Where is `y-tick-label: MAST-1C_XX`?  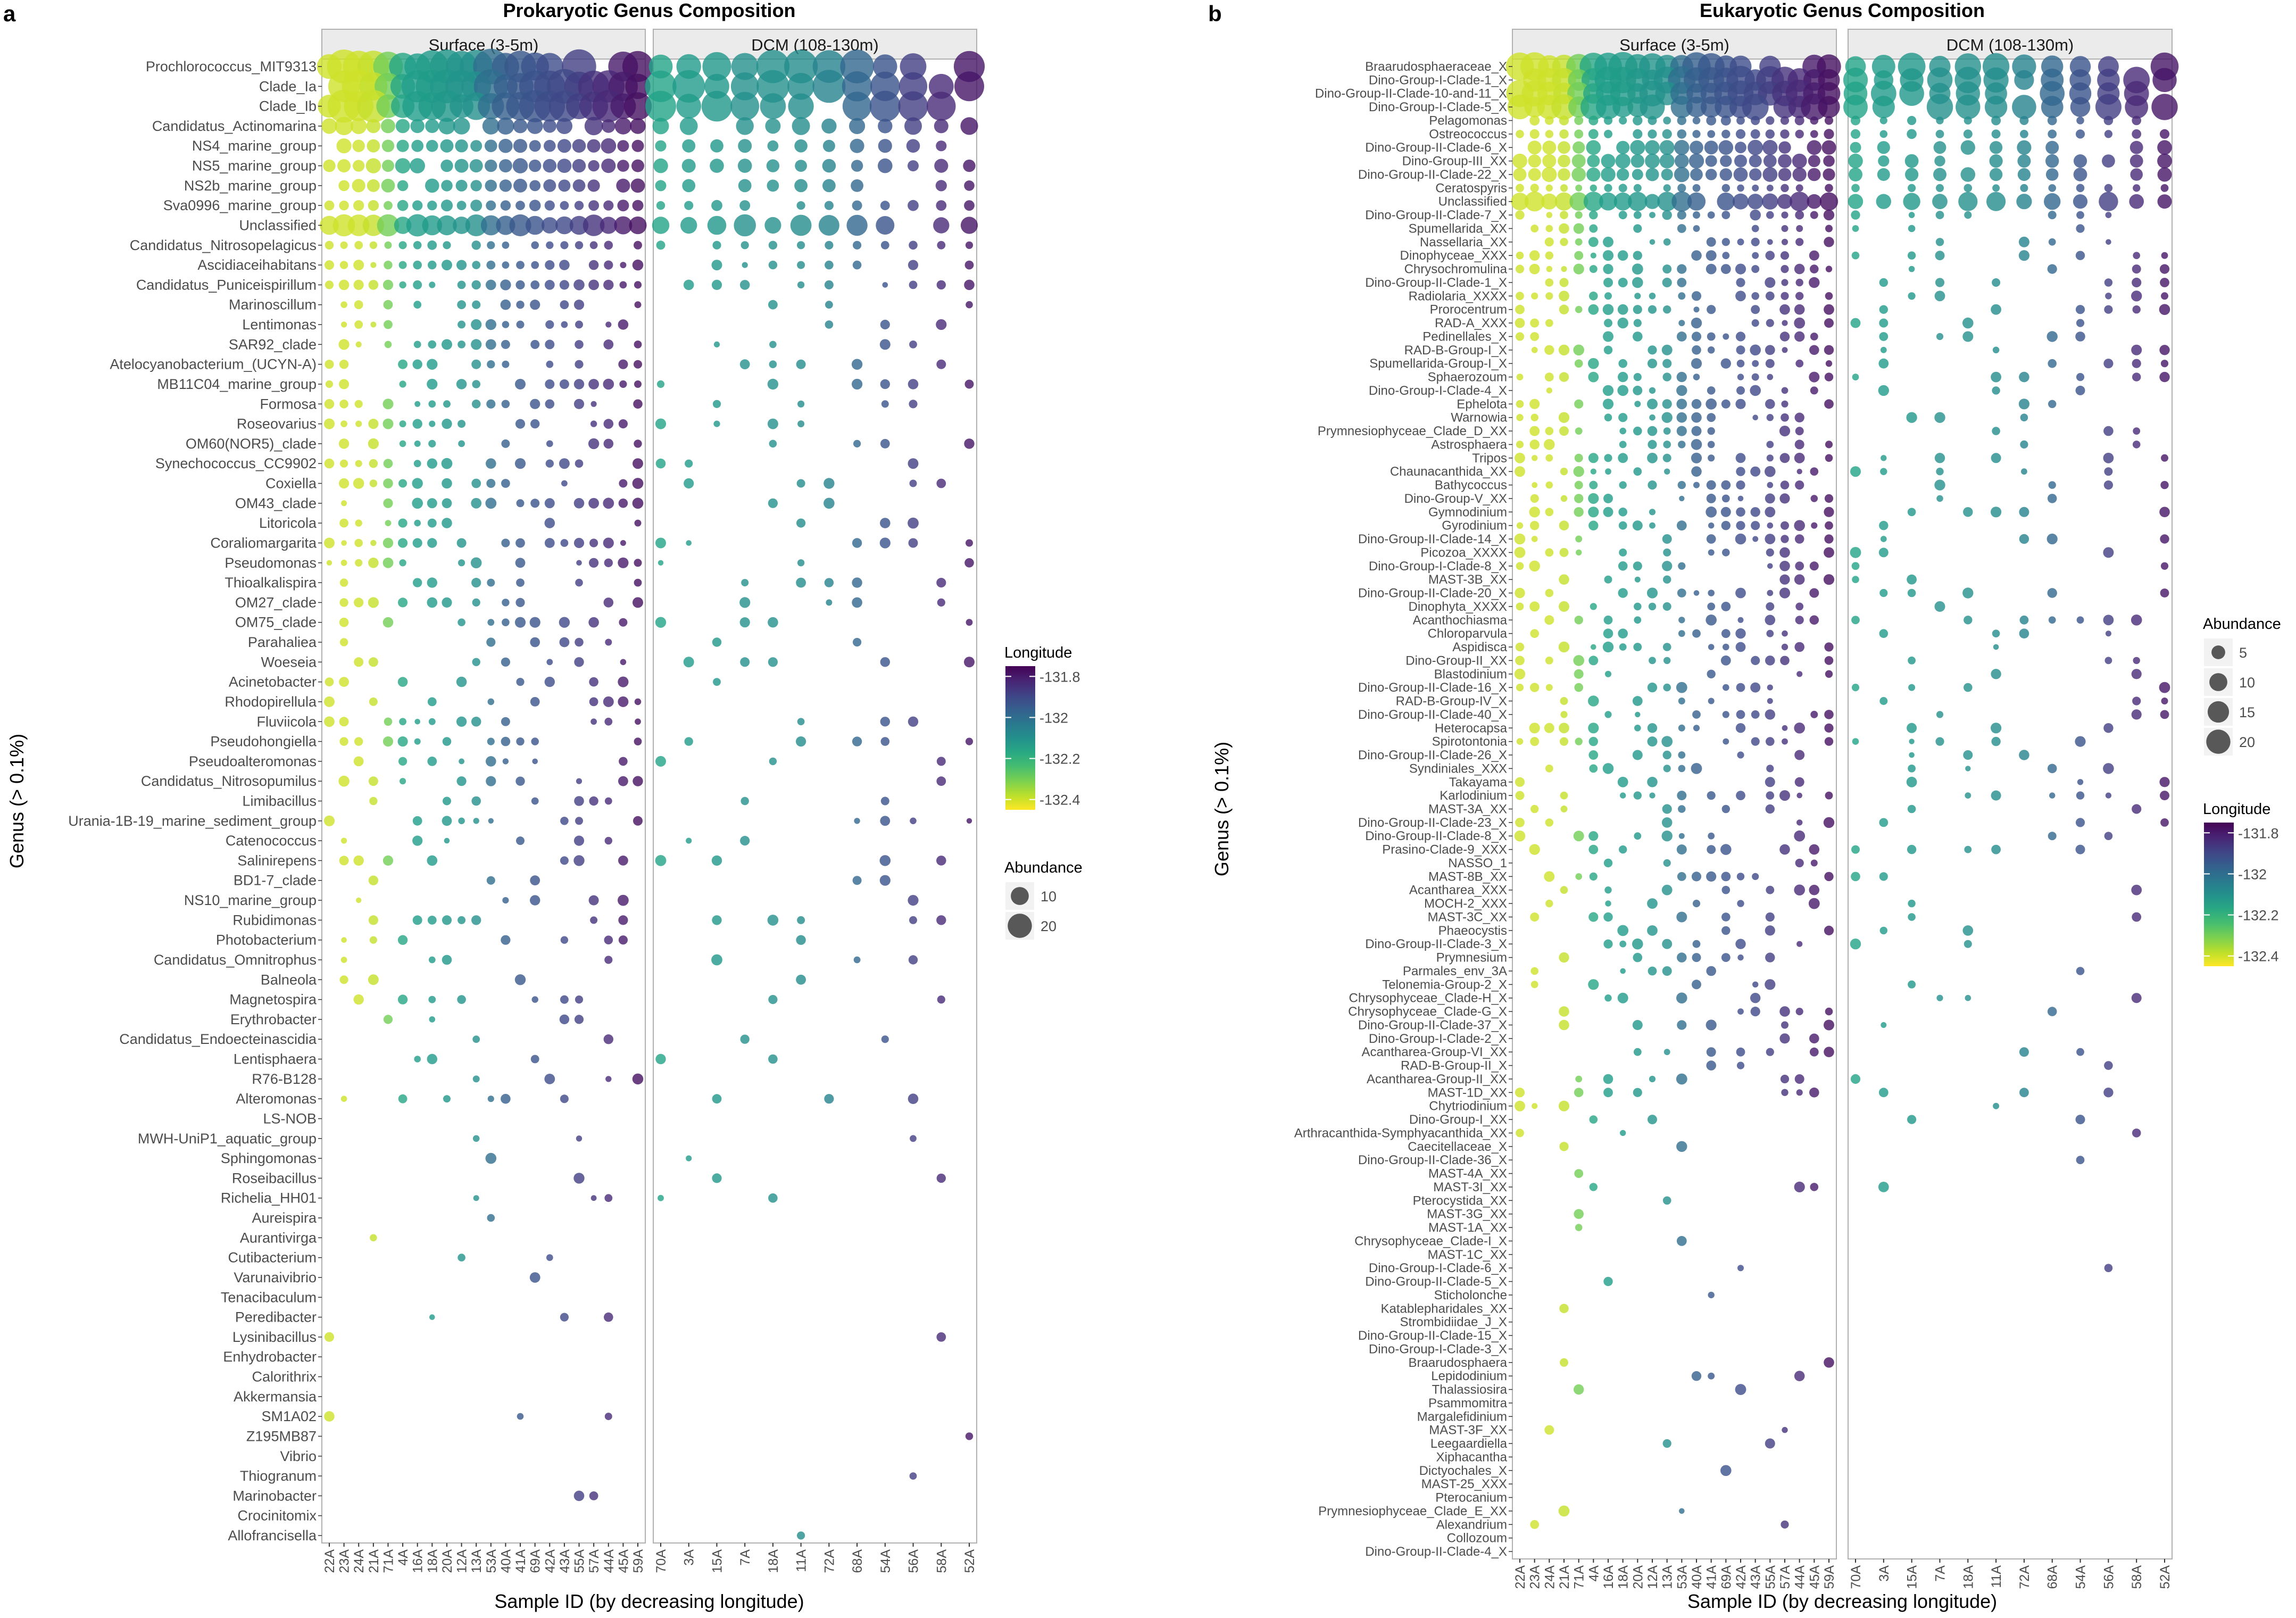
y-tick-label: MAST-1C_XX is located at coordinates (1468, 1255).